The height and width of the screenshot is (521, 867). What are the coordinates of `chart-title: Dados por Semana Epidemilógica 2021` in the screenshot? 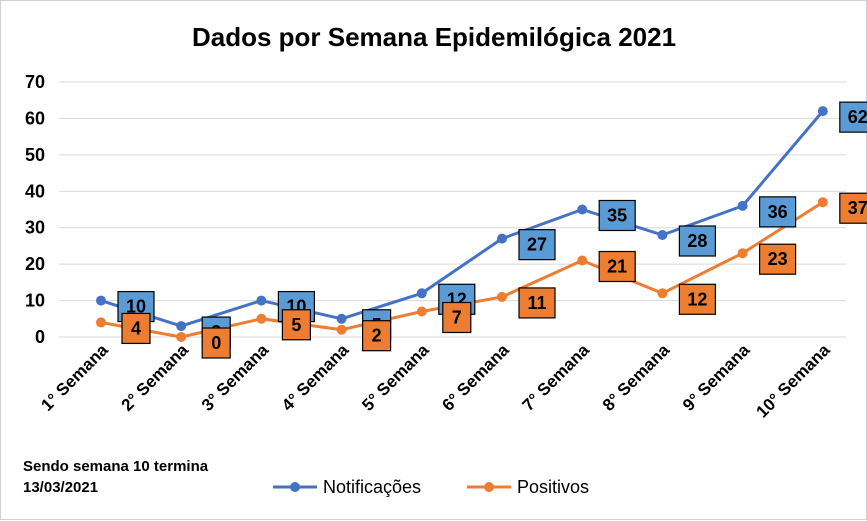 It's located at (434, 37).